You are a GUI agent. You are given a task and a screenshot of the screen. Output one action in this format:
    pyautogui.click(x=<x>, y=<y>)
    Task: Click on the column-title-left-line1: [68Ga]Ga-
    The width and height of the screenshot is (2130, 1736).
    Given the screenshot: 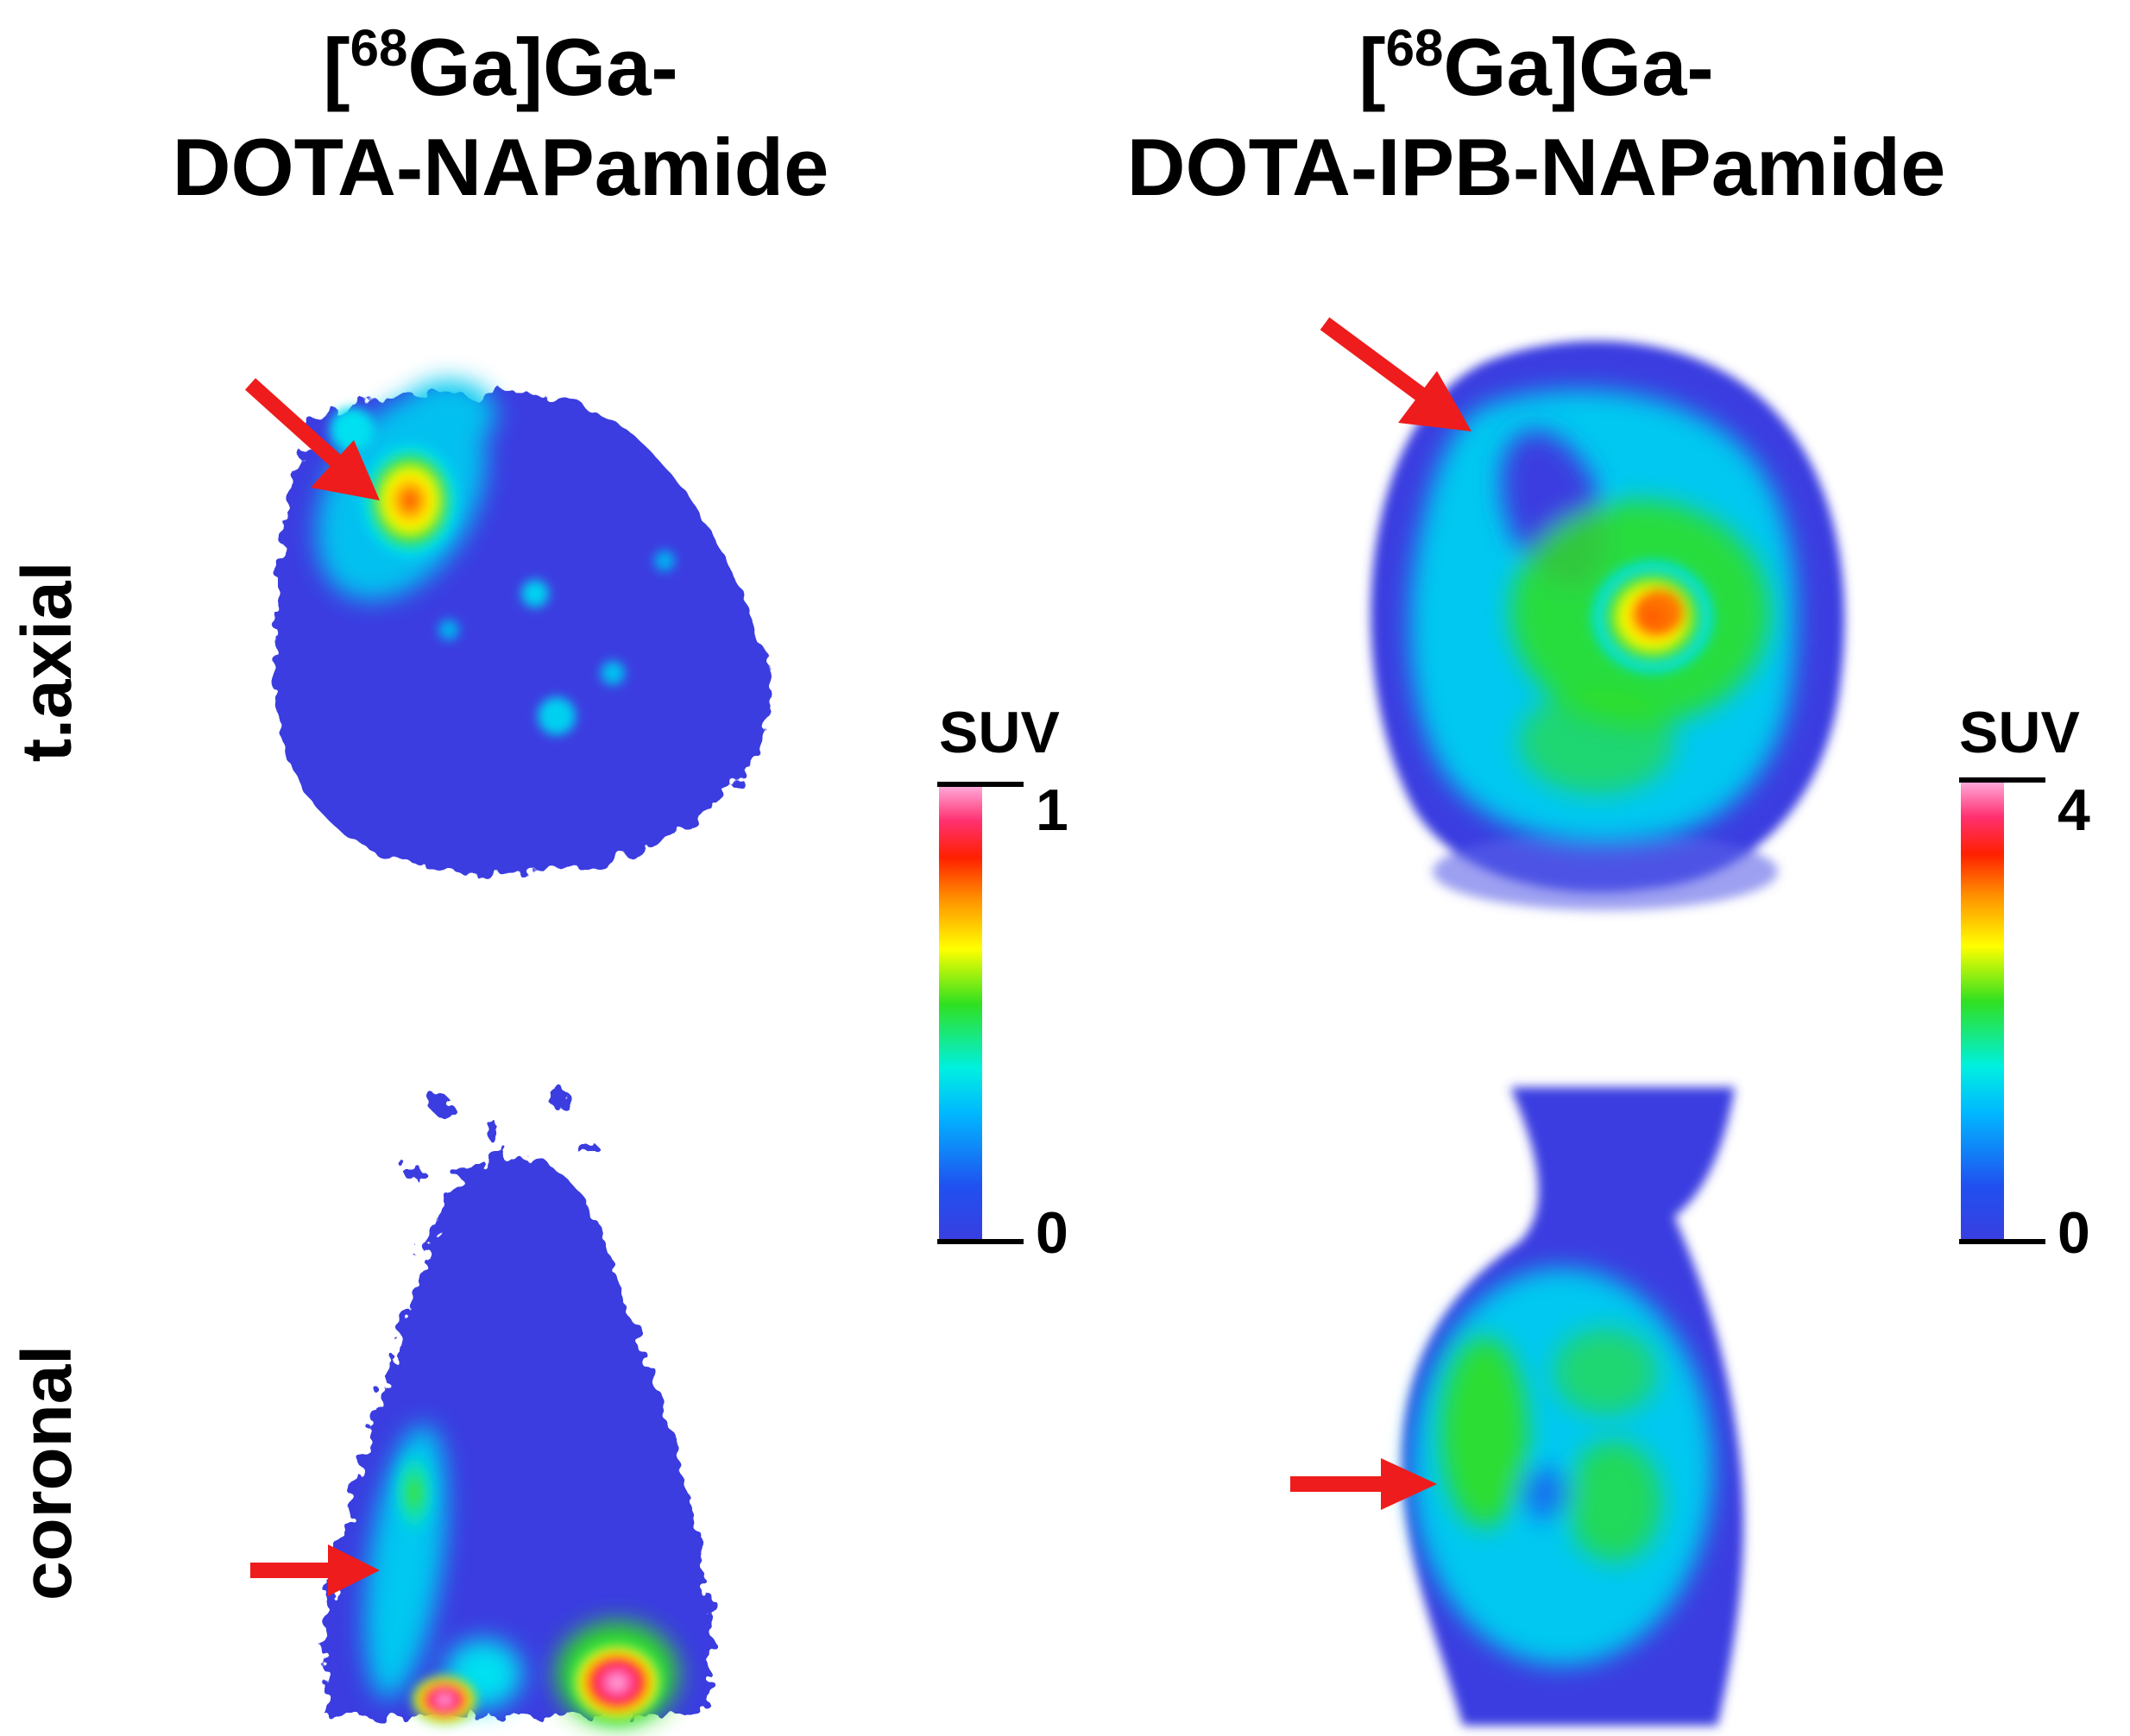 What is the action you would take?
    pyautogui.click(x=500, y=65)
    